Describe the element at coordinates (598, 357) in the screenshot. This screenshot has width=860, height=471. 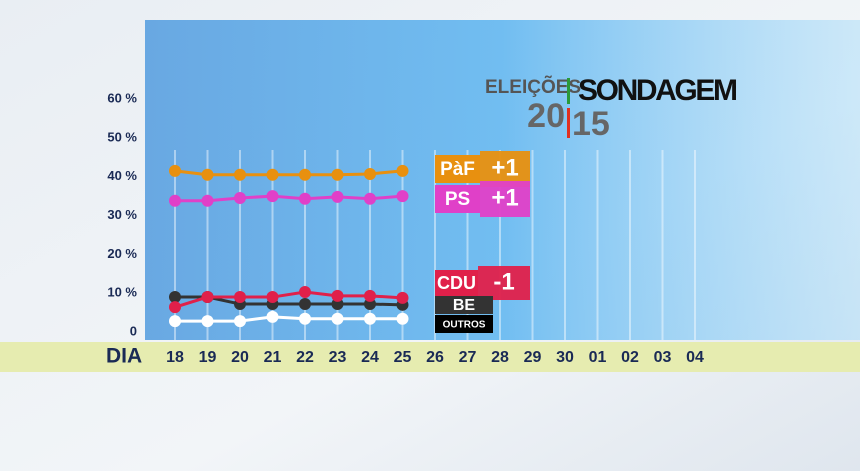
I see `x-tick-label: 01` at that location.